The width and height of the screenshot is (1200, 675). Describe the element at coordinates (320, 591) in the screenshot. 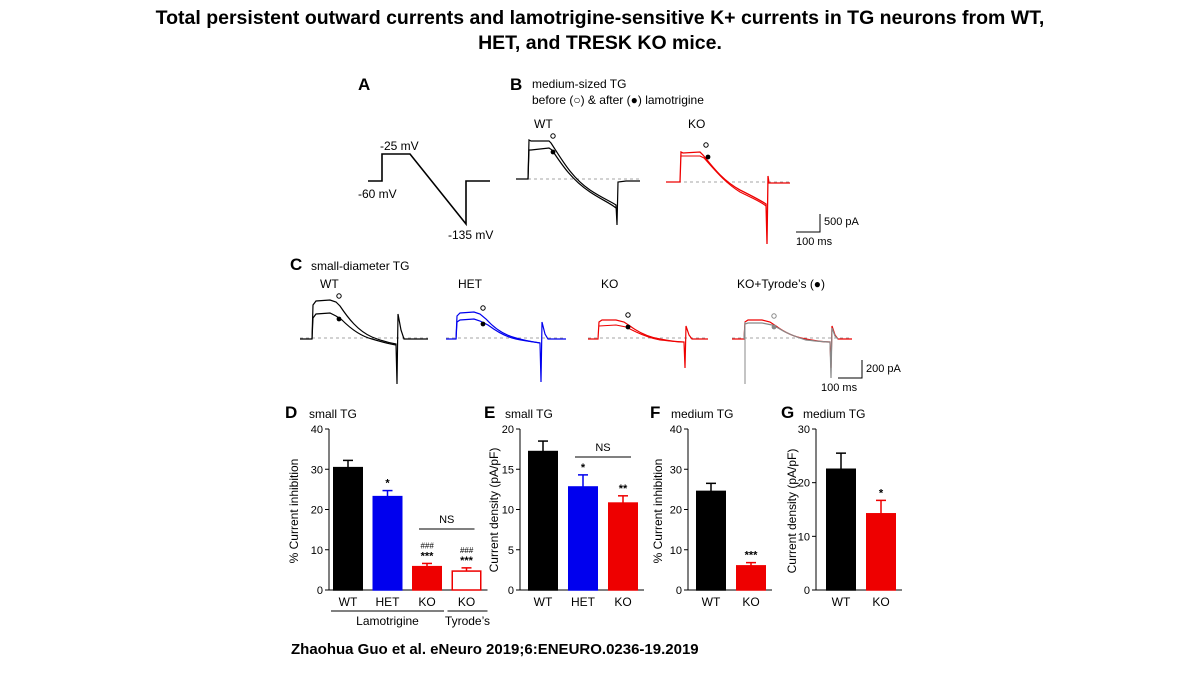

I see `panel-d-y-tick-label: 0` at that location.